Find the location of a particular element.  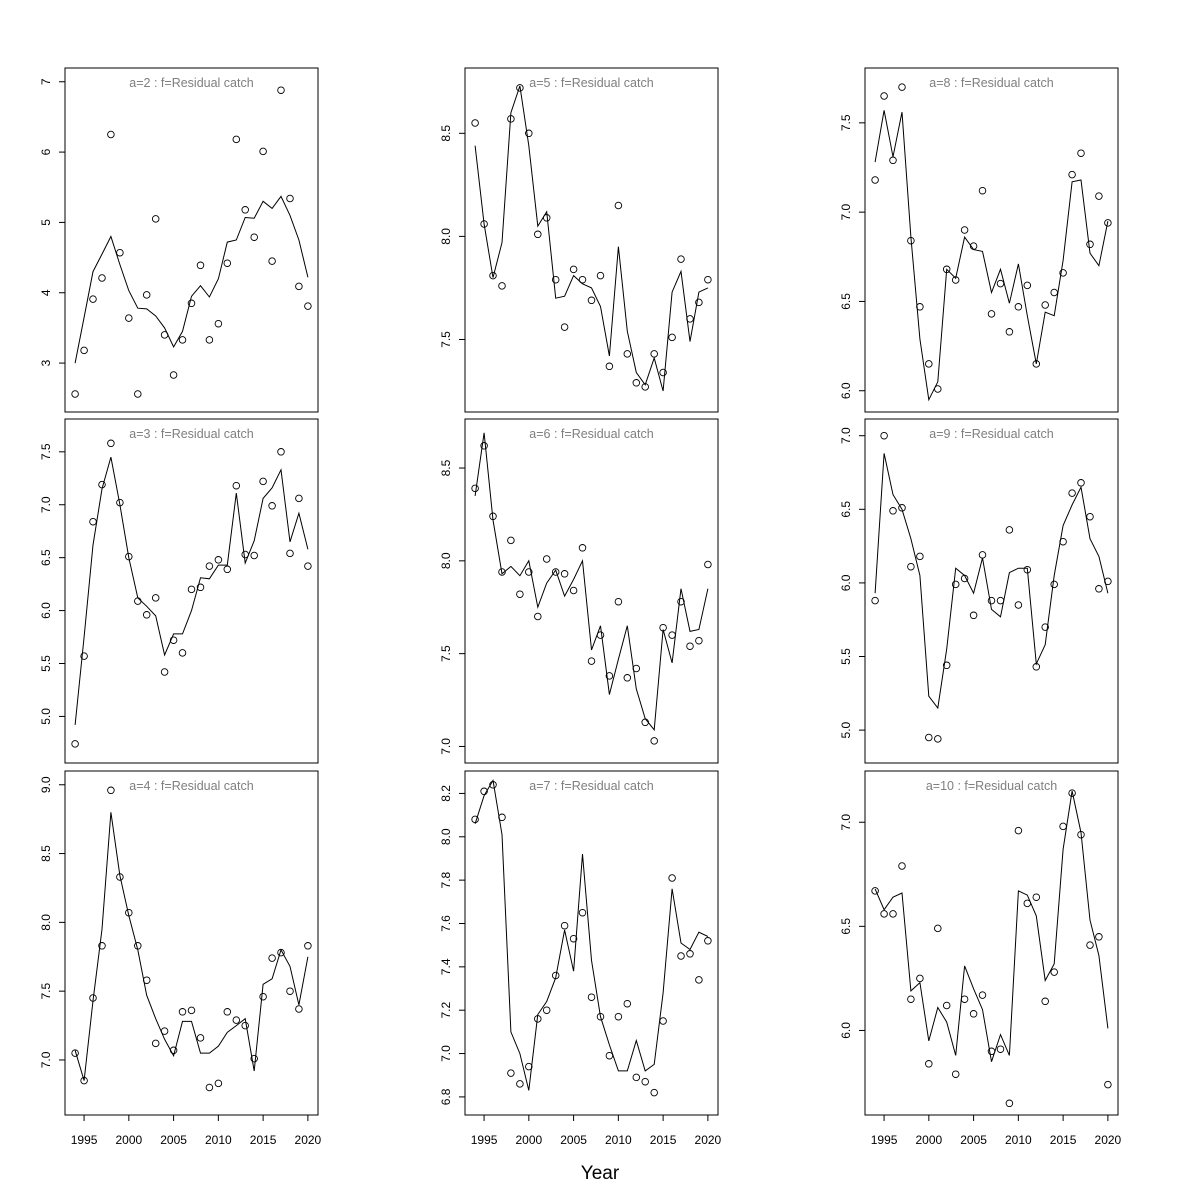

y-tick-label: 5.5 is located at coordinates (846, 656).